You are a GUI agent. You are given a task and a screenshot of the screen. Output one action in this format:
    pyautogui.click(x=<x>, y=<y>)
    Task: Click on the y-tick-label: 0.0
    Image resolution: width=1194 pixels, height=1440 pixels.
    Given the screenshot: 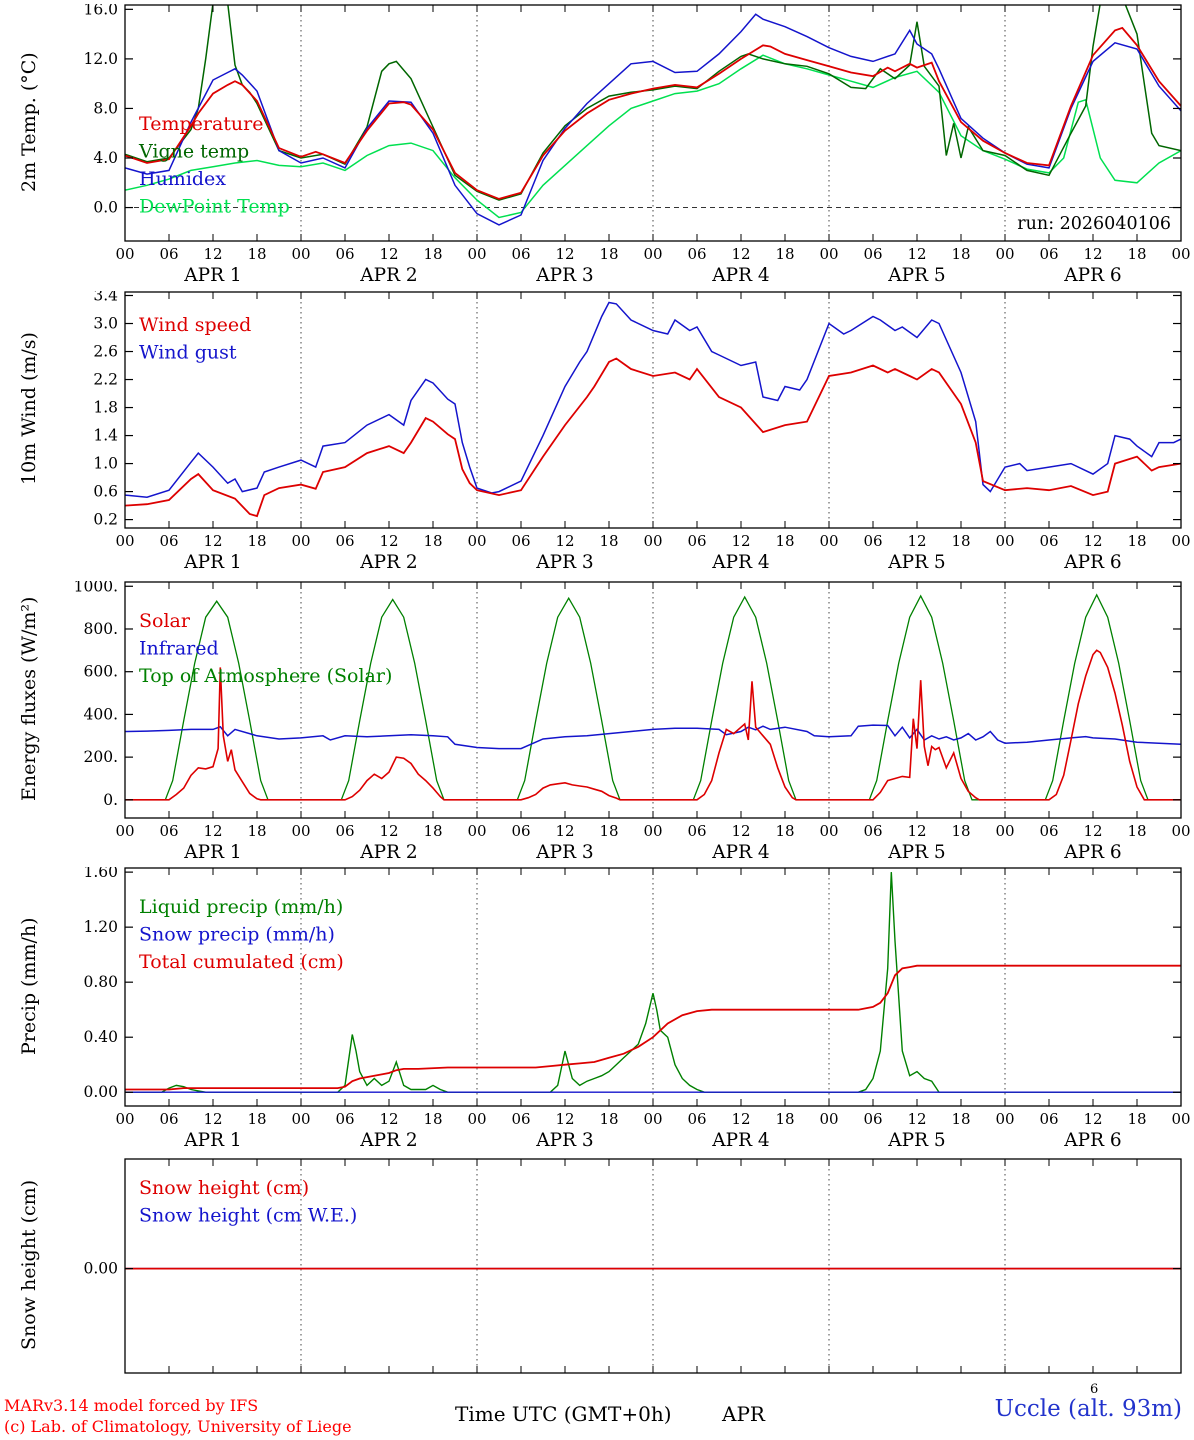 What is the action you would take?
    pyautogui.click(x=105, y=208)
    